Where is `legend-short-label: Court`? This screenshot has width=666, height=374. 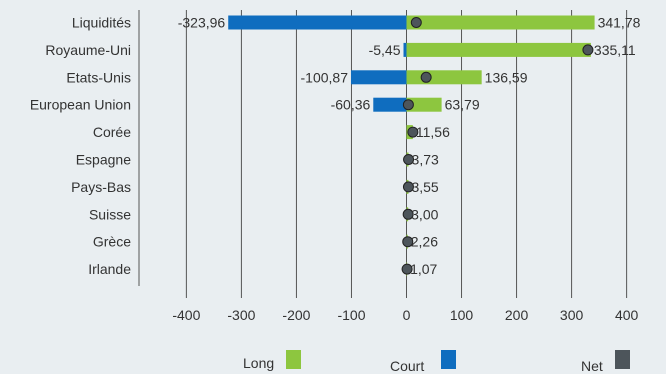
legend-short-label: Court is located at coordinates (407, 366).